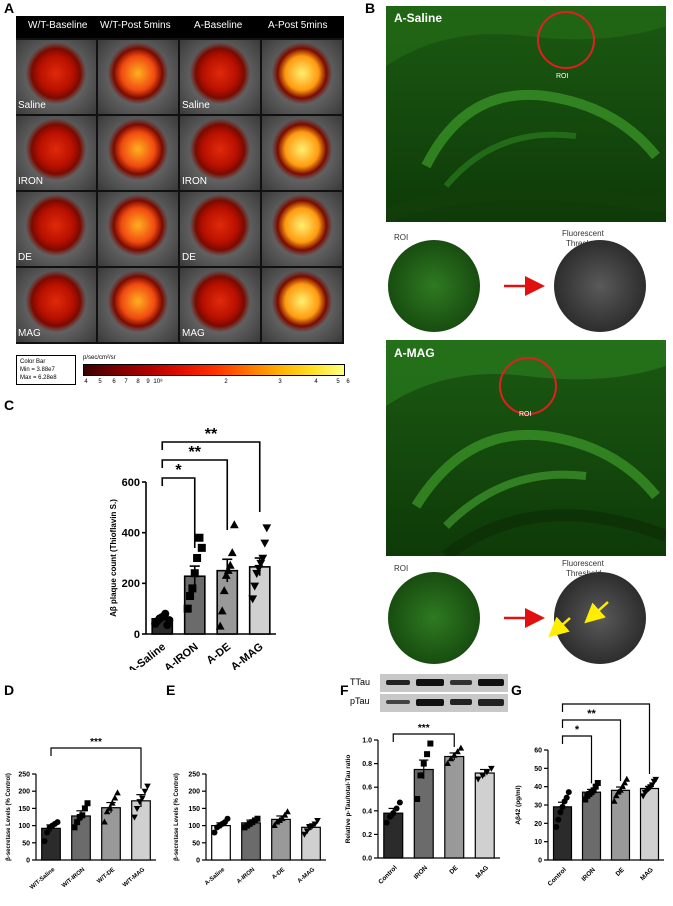 The image size is (673, 906). Describe the element at coordinates (73, 878) in the screenshot. I see `x-tick-label: W/T-IRON` at that location.